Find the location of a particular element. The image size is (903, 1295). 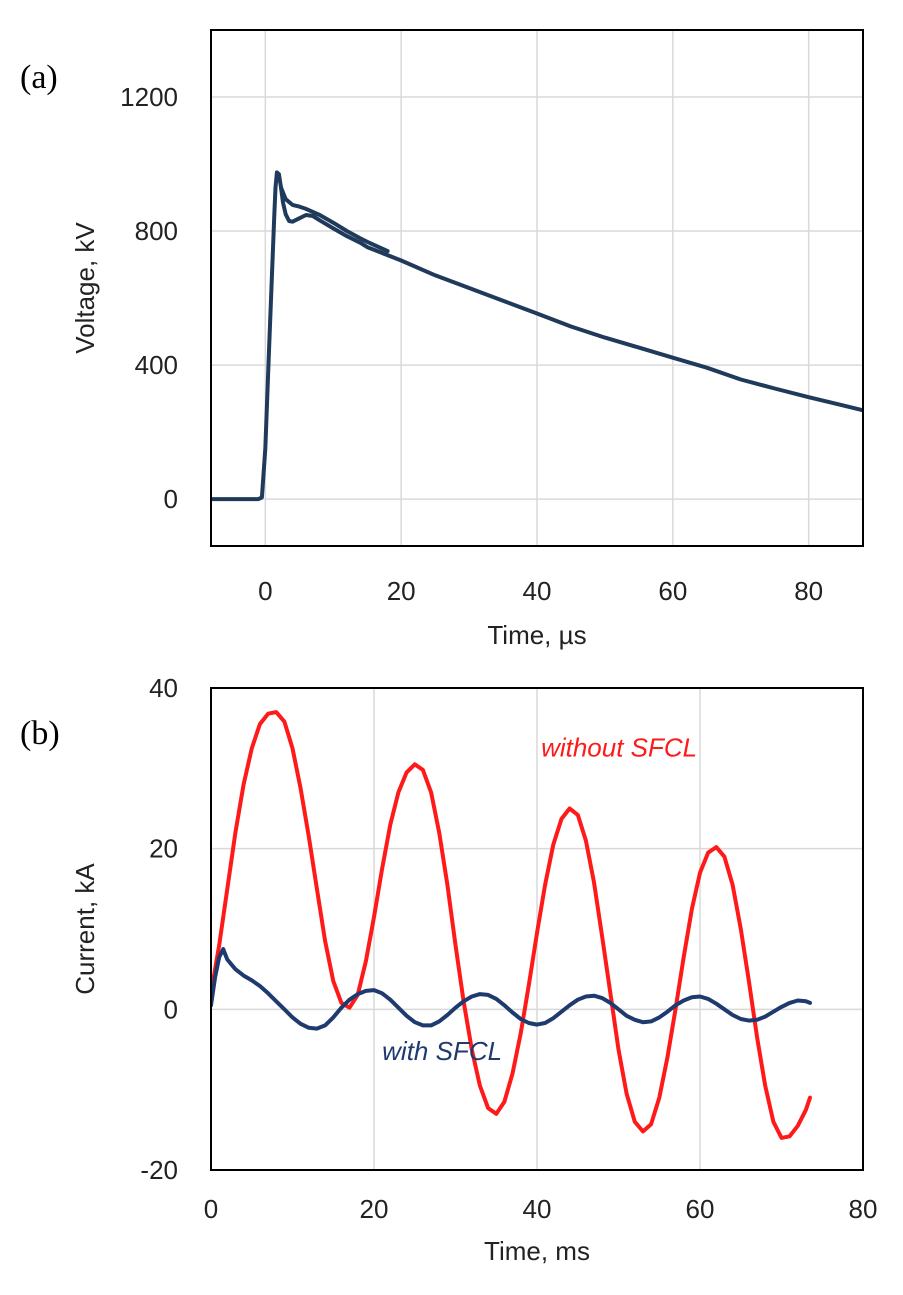

chart-a-panel-label: (a) is located at coordinates (39, 77).